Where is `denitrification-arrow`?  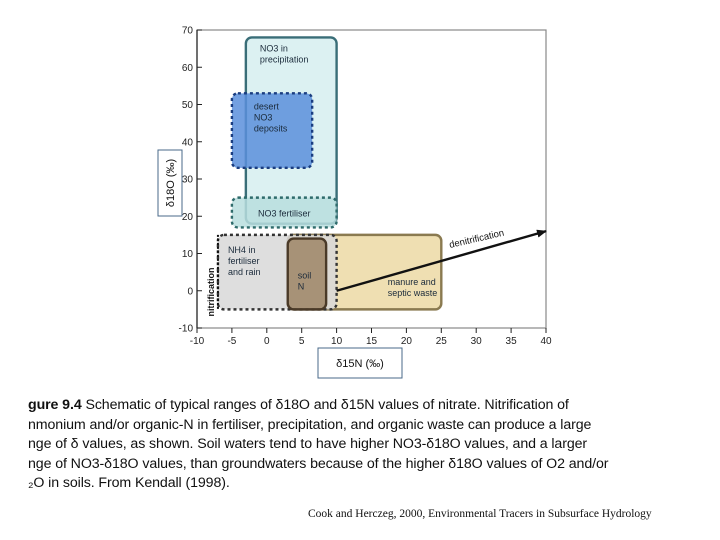
denitrification-arrow is located at coordinates (441, 260).